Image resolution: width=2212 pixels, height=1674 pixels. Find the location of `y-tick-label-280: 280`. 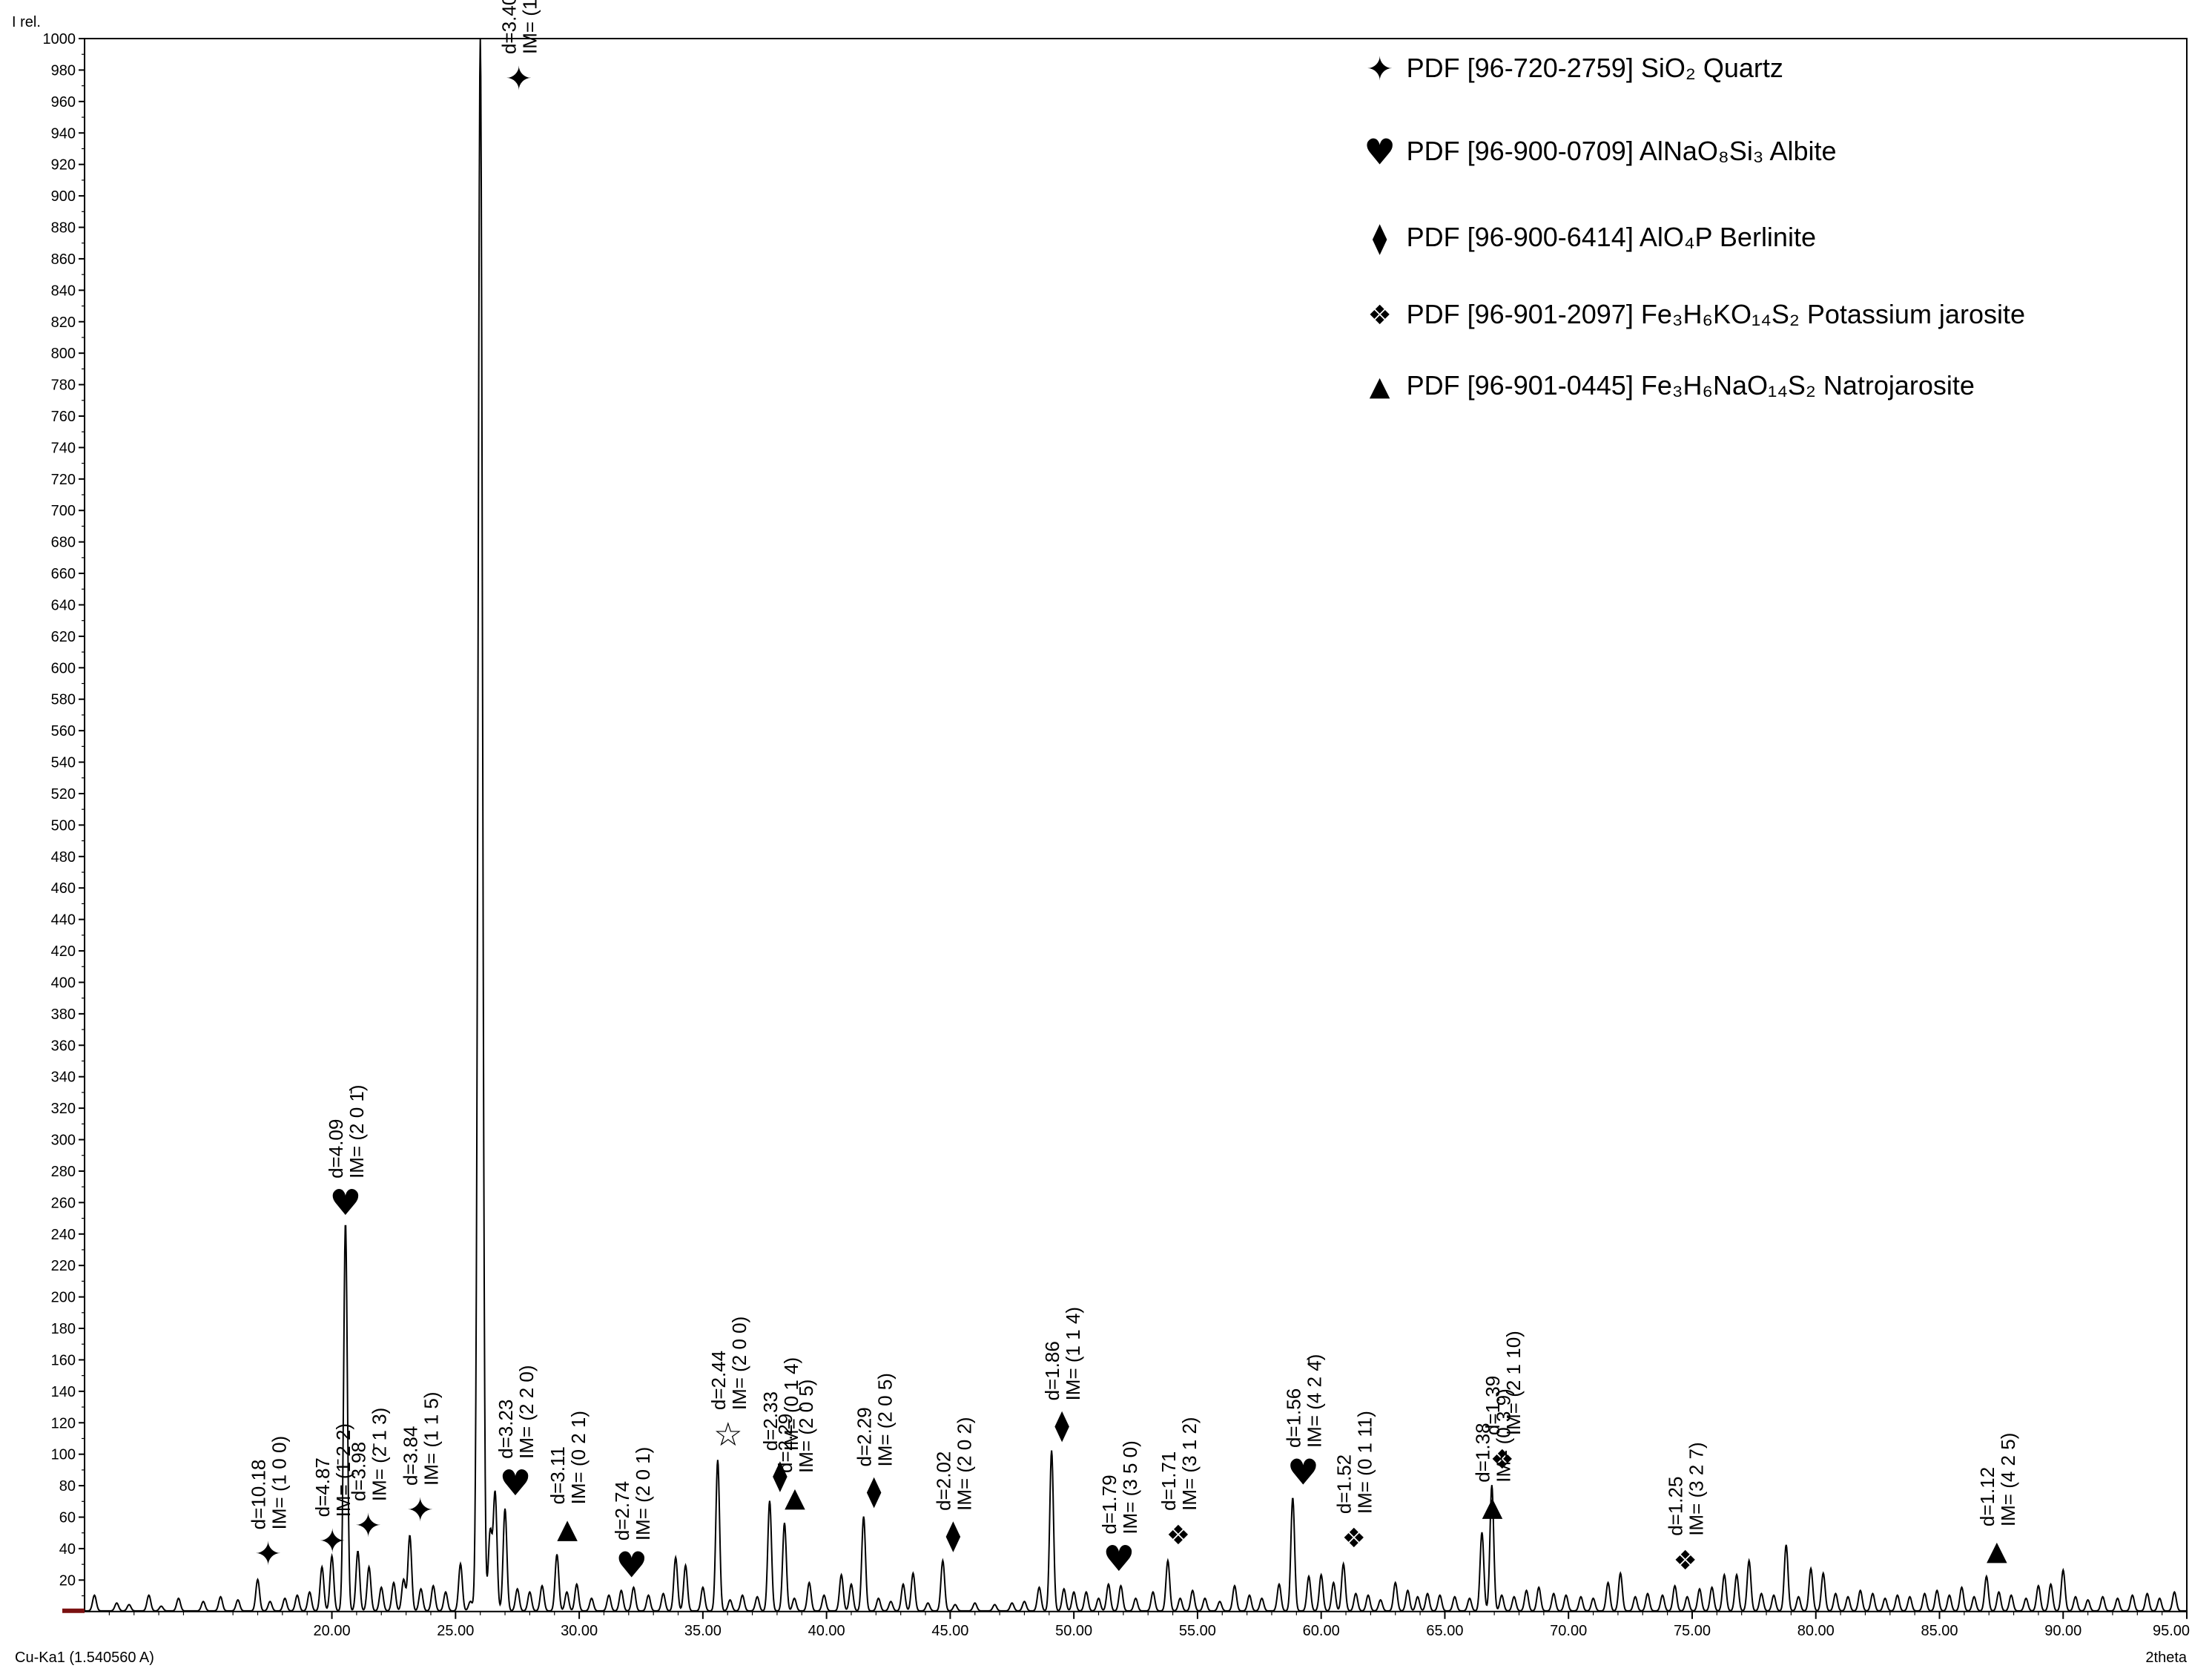

y-tick-label-280: 280 is located at coordinates (63, 1172).